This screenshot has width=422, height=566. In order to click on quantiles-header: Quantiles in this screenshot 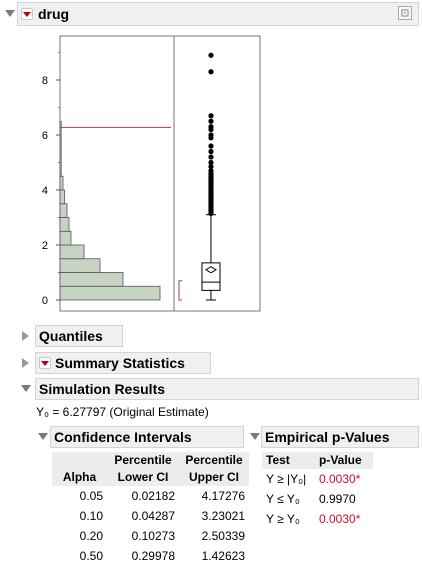, I will do `click(79, 336)`.